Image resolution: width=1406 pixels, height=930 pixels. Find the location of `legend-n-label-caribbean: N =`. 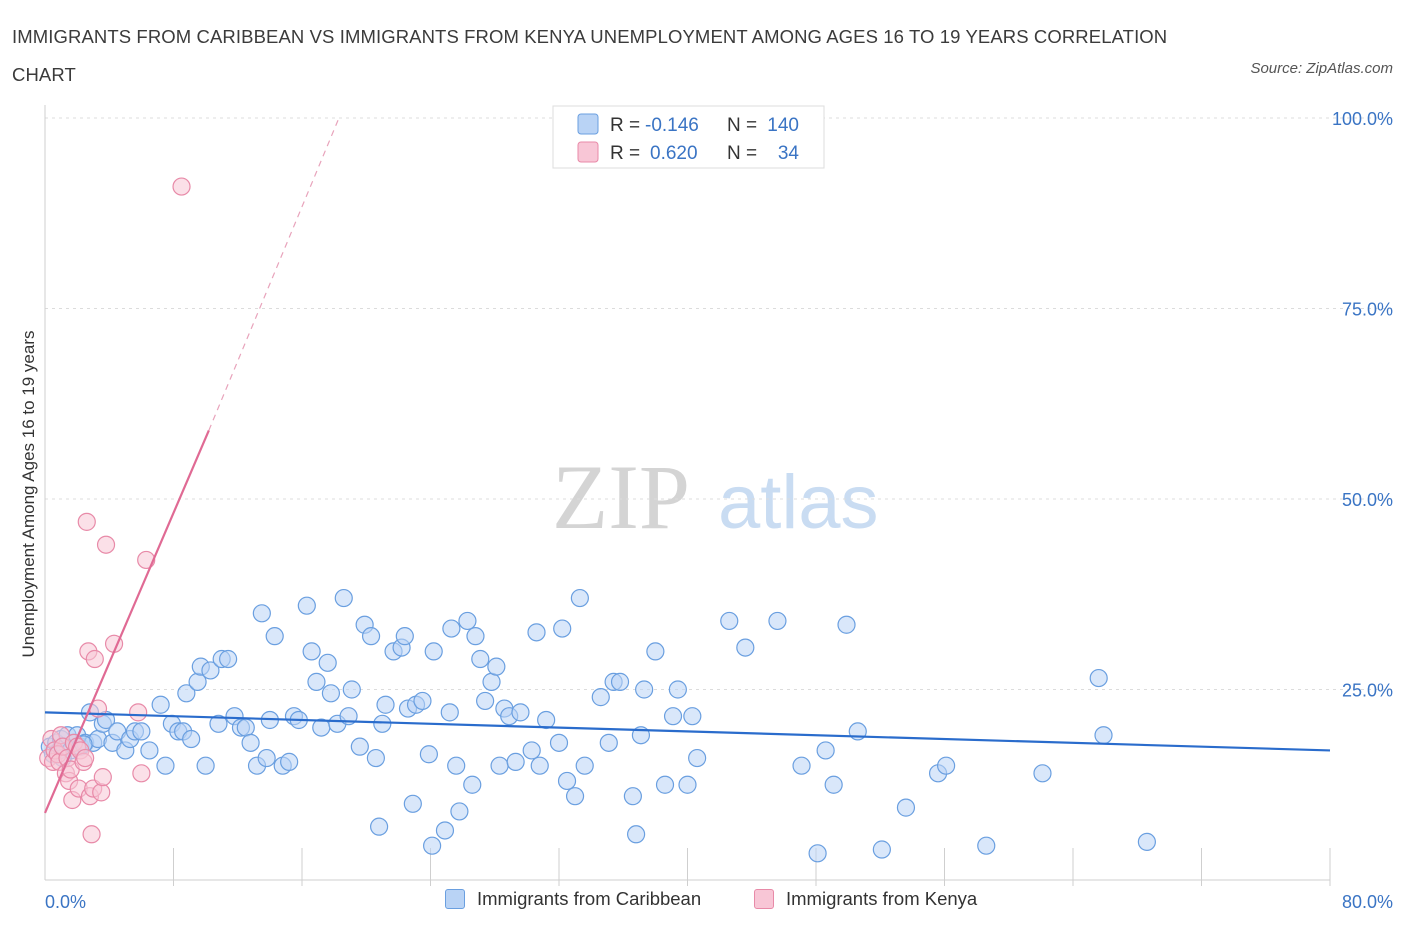

legend-n-label-caribbean: N = is located at coordinates (742, 125).